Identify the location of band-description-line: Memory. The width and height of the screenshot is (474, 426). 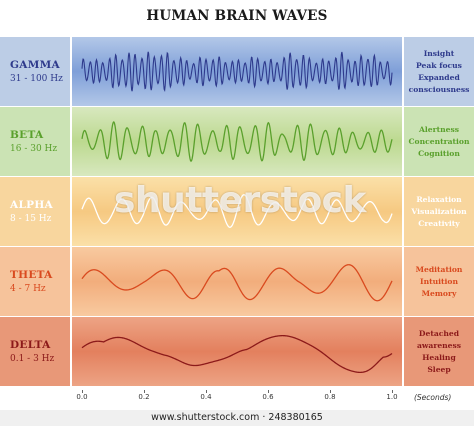
(439, 293).